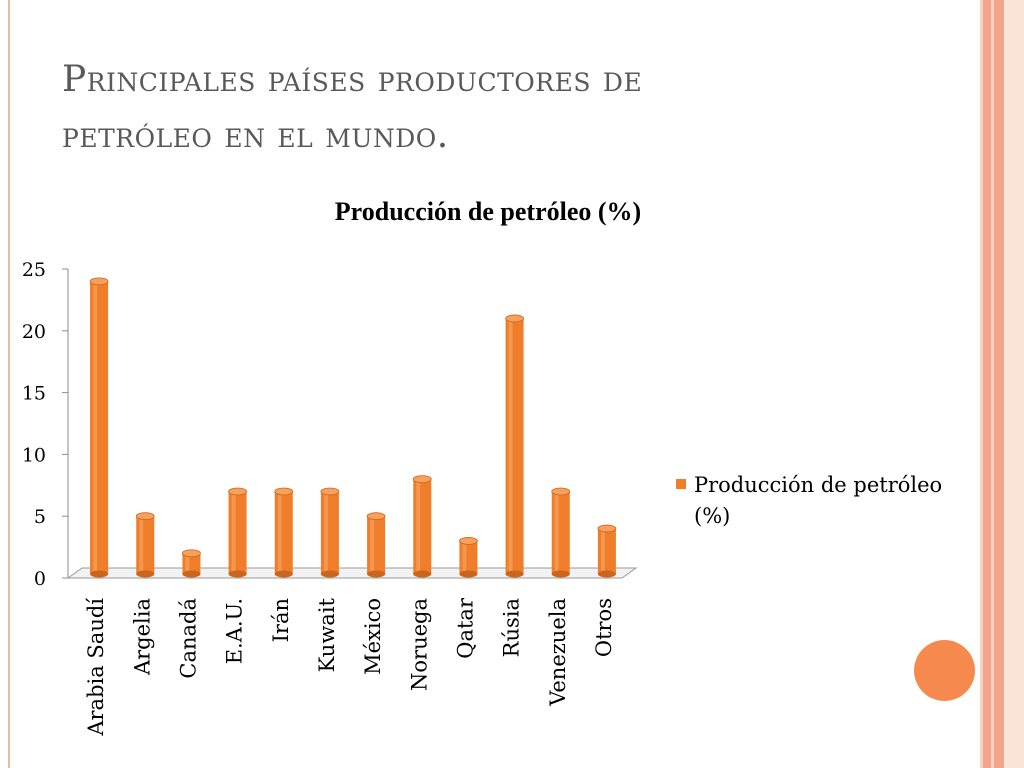 Image resolution: width=1024 pixels, height=768 pixels. What do you see at coordinates (45, 424) in the screenshot?
I see `y-axis: 0 5 10 15 20 25` at bounding box center [45, 424].